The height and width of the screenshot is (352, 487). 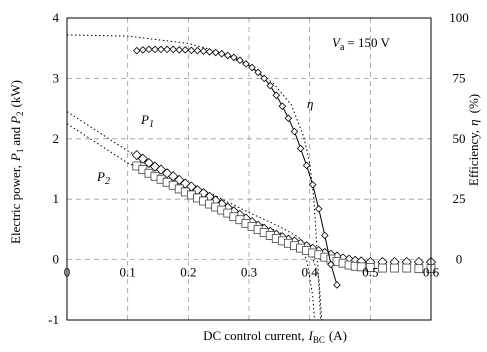 I want to click on p2-curve-label: P2, so click(x=103, y=178).